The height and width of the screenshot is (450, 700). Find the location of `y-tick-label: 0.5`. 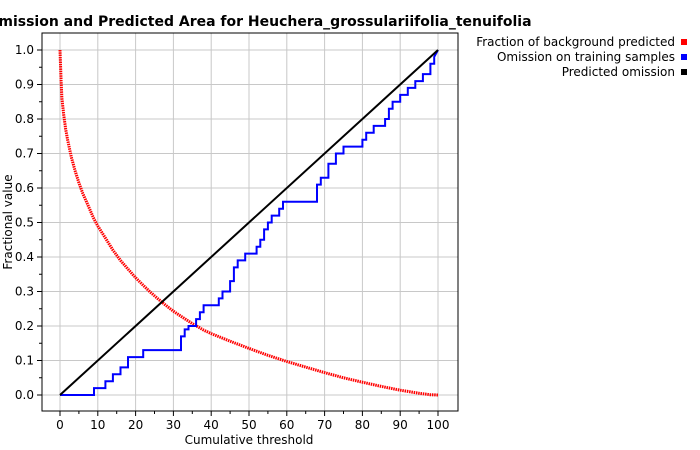

y-tick-label: 0.5 is located at coordinates (24, 223).